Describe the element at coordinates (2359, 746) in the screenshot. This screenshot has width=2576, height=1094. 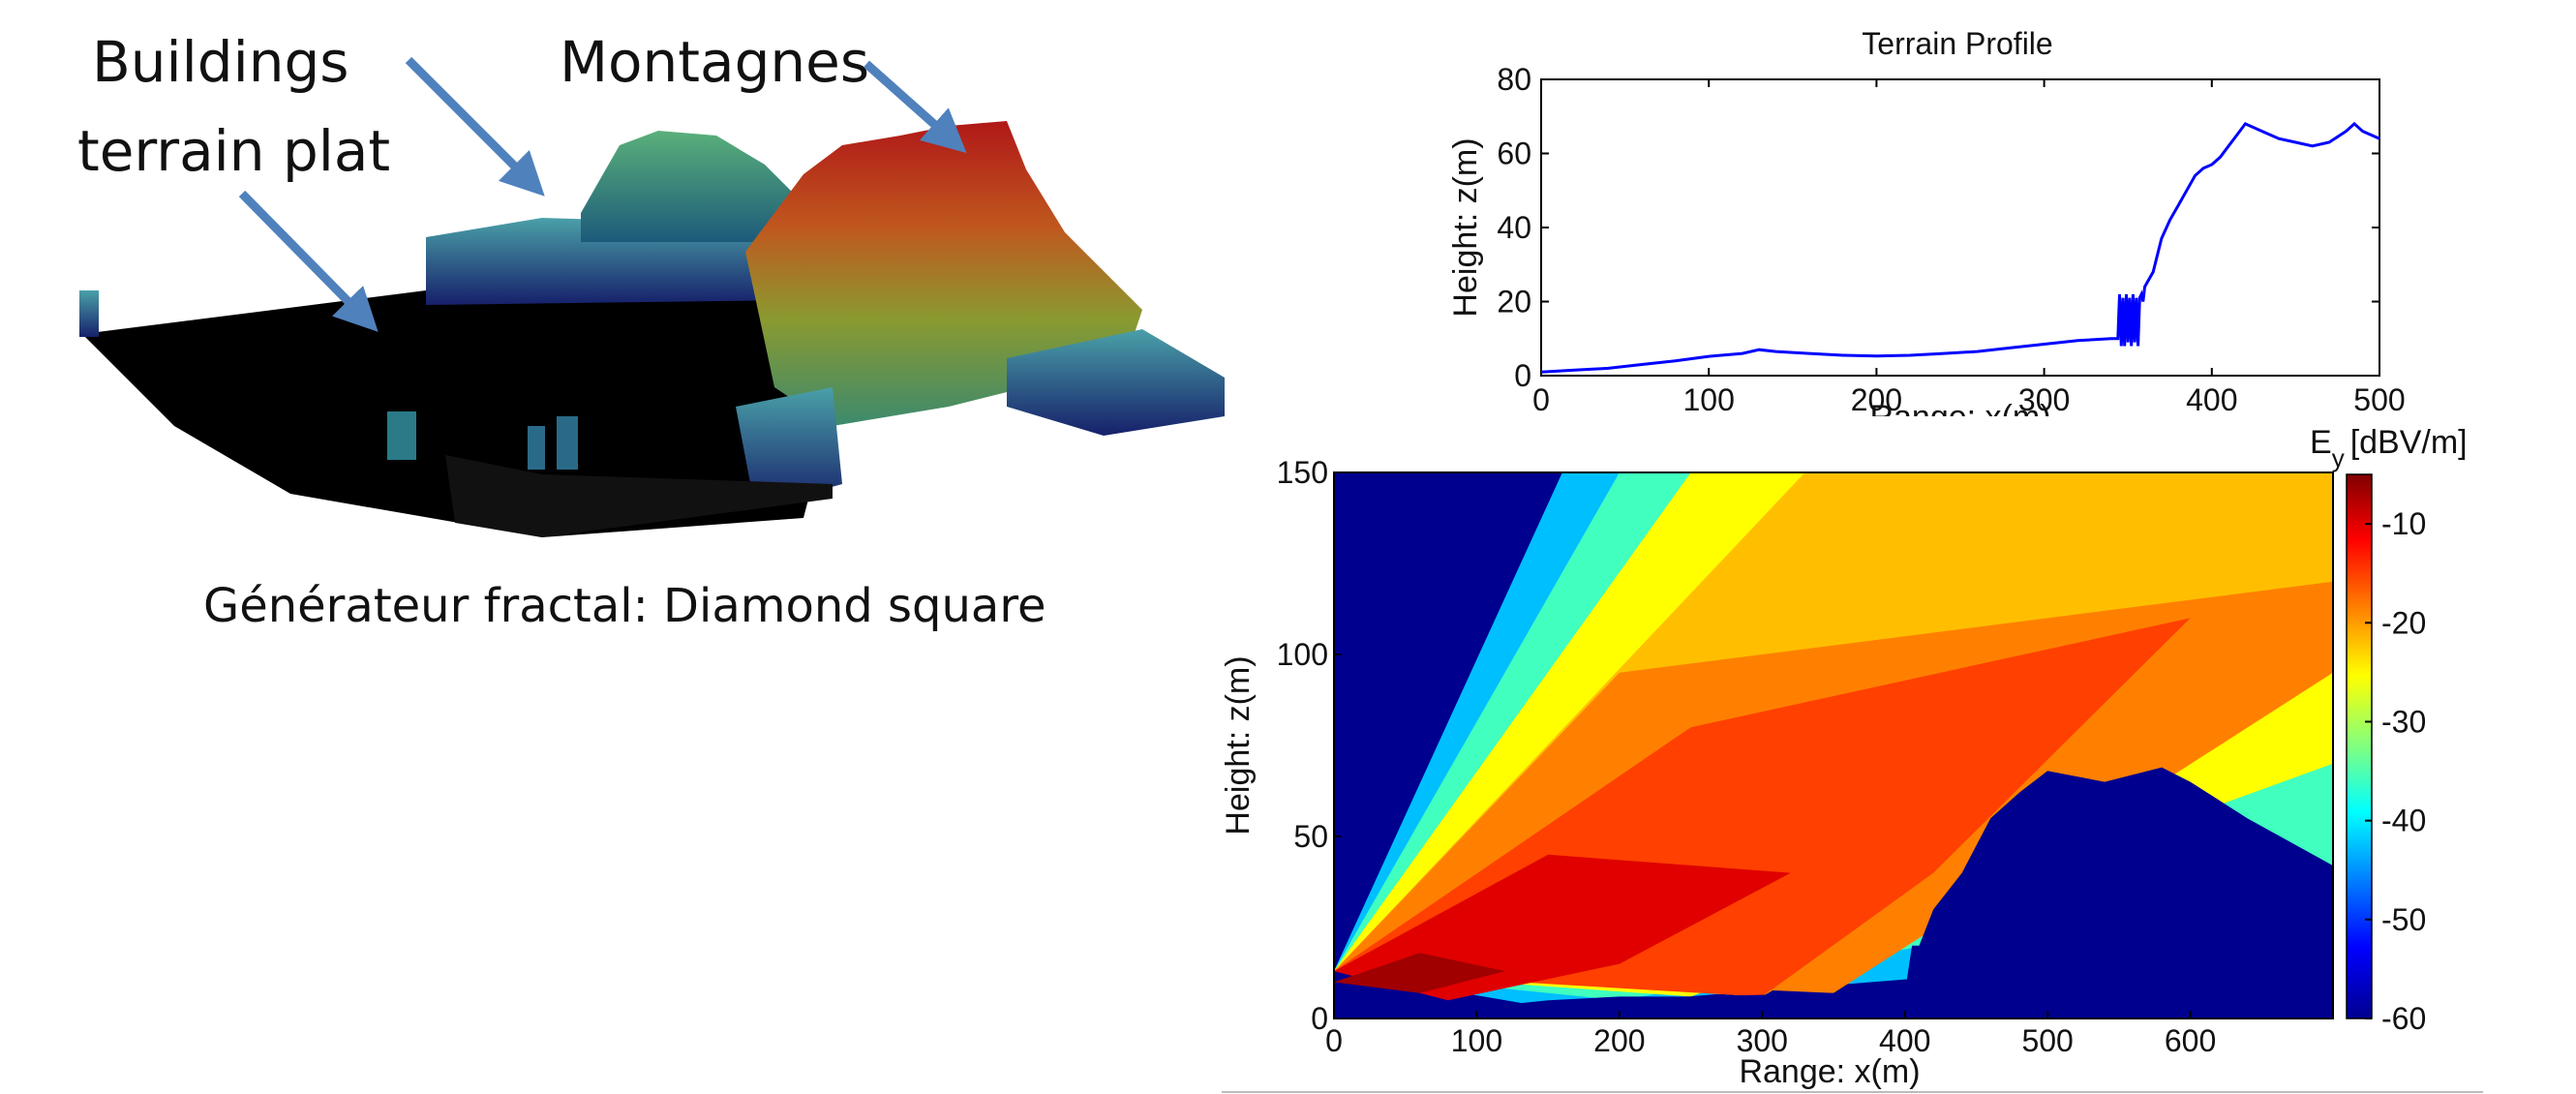
I see `colorbar` at that location.